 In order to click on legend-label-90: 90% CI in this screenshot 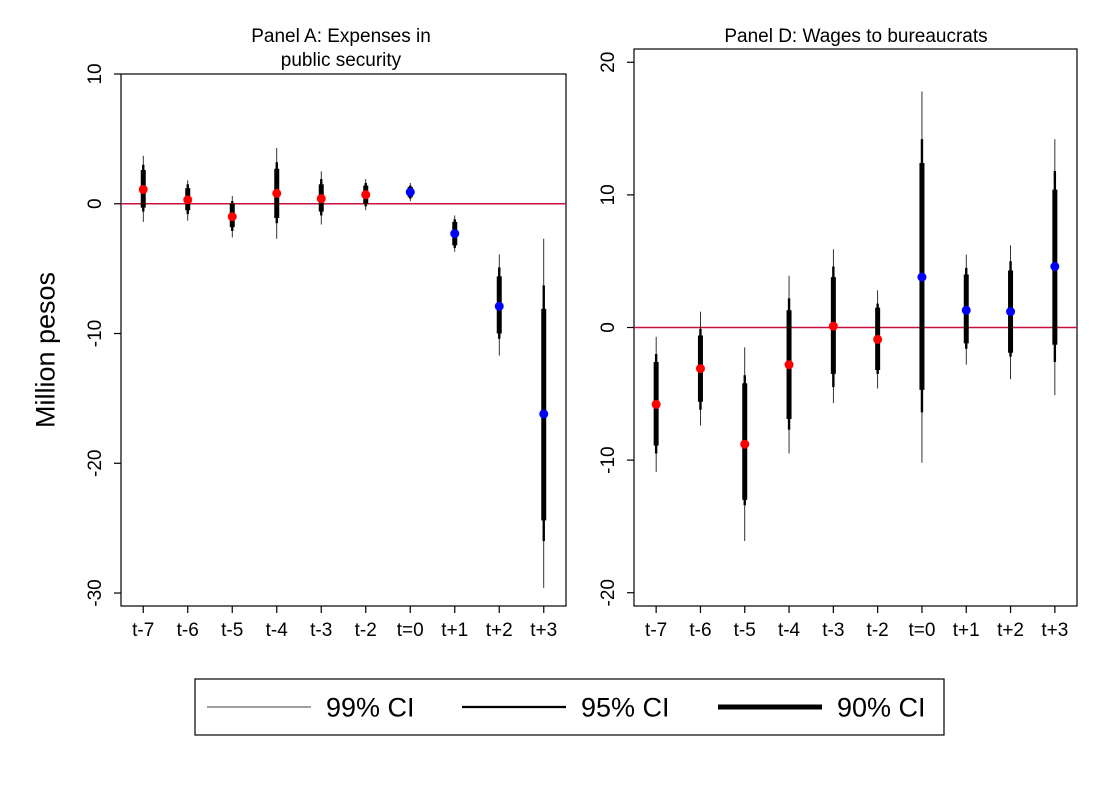, I will do `click(881, 707)`.